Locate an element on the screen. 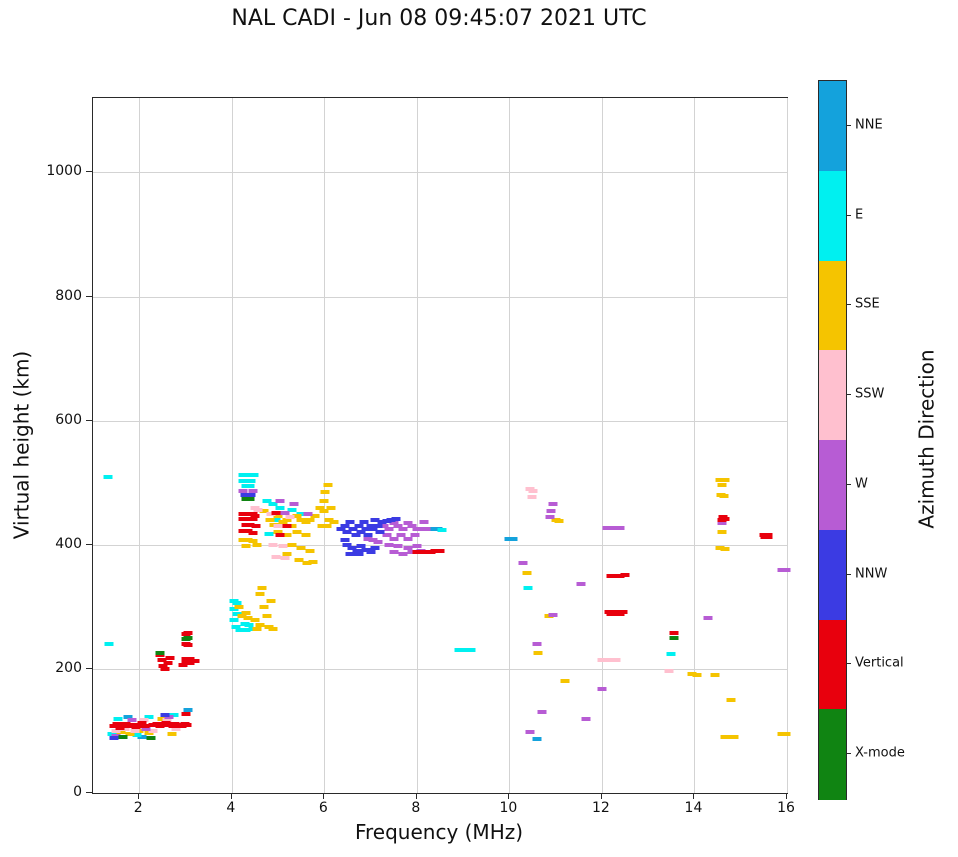 The height and width of the screenshot is (857, 958). echo-point-x-mode is located at coordinates (123, 737).